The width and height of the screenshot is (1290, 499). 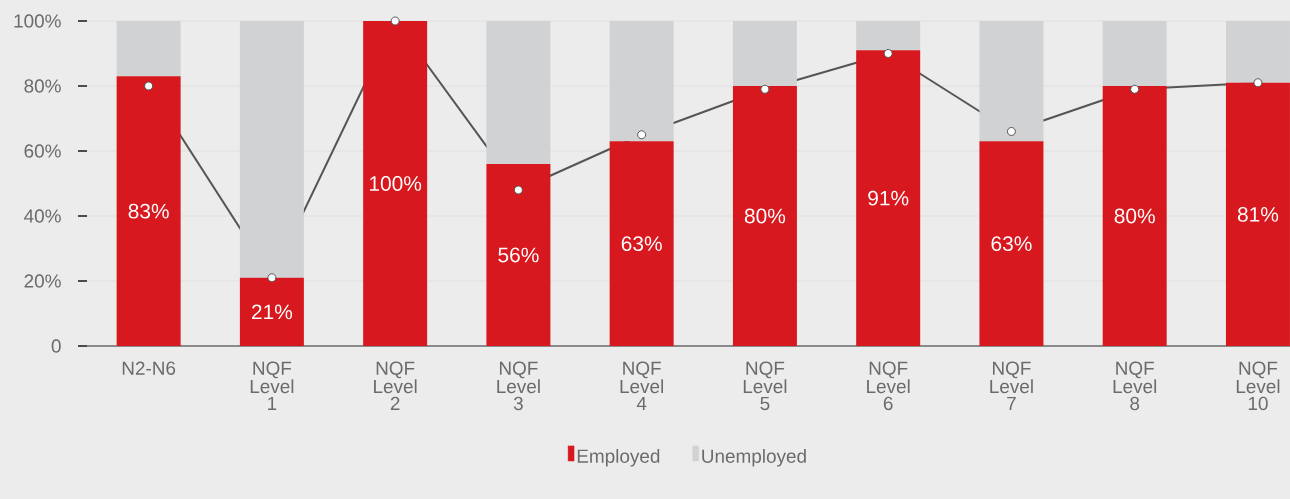 I want to click on y-tick-label: 20%, so click(x=42, y=281).